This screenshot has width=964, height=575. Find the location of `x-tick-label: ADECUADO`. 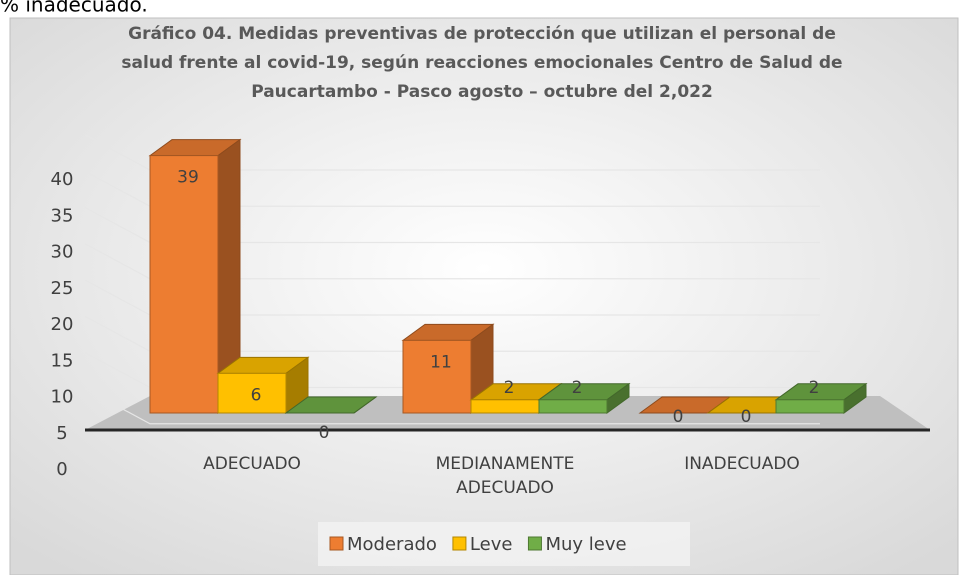

x-tick-label: ADECUADO is located at coordinates (252, 464).